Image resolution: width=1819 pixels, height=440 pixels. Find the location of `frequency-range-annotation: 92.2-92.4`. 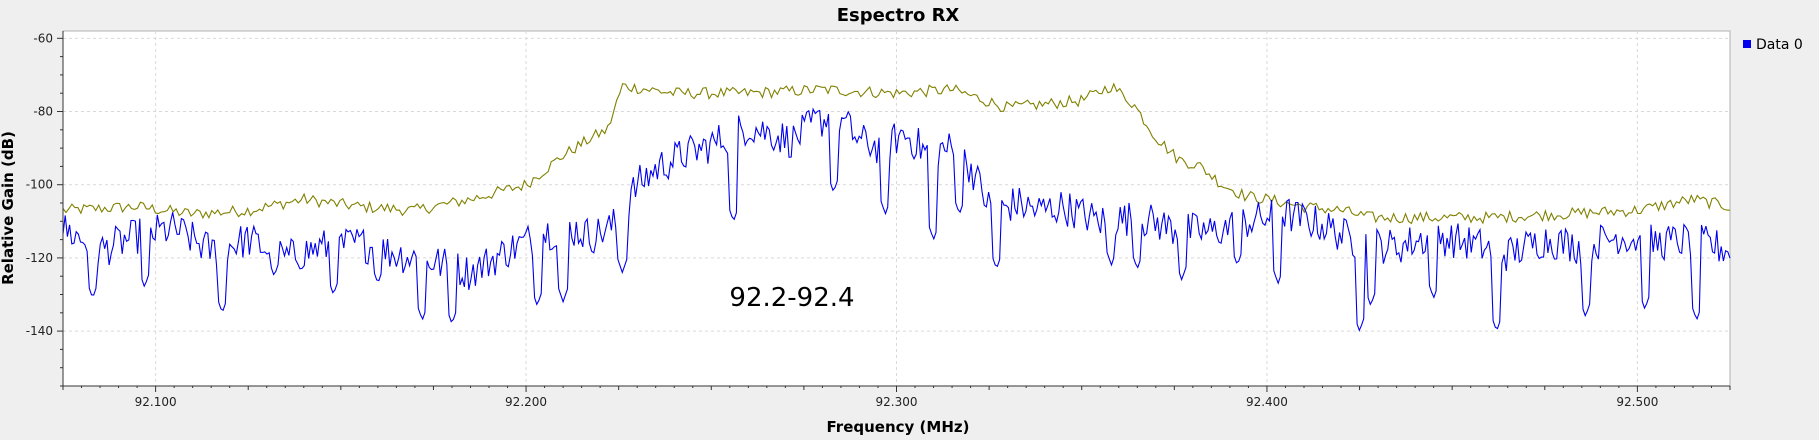

frequency-range-annotation: 92.2-92.4 is located at coordinates (791, 298).